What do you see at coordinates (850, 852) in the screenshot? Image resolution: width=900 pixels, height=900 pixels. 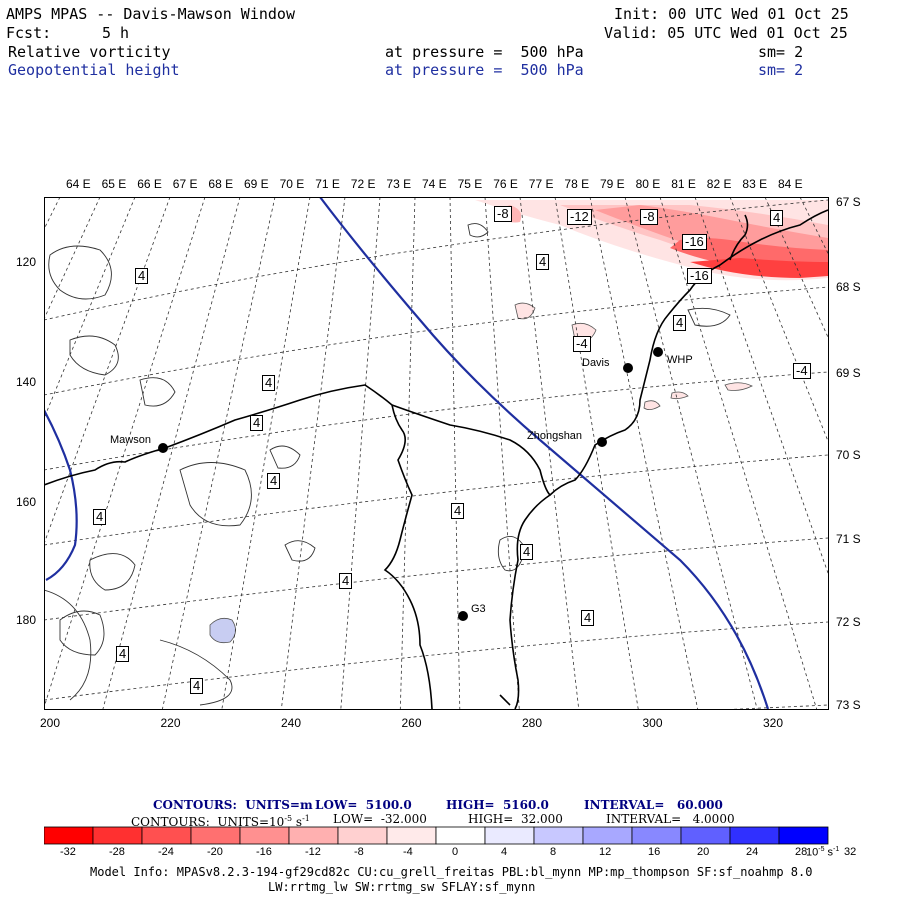 I see `colorbar-tick-label: 32` at bounding box center [850, 852].